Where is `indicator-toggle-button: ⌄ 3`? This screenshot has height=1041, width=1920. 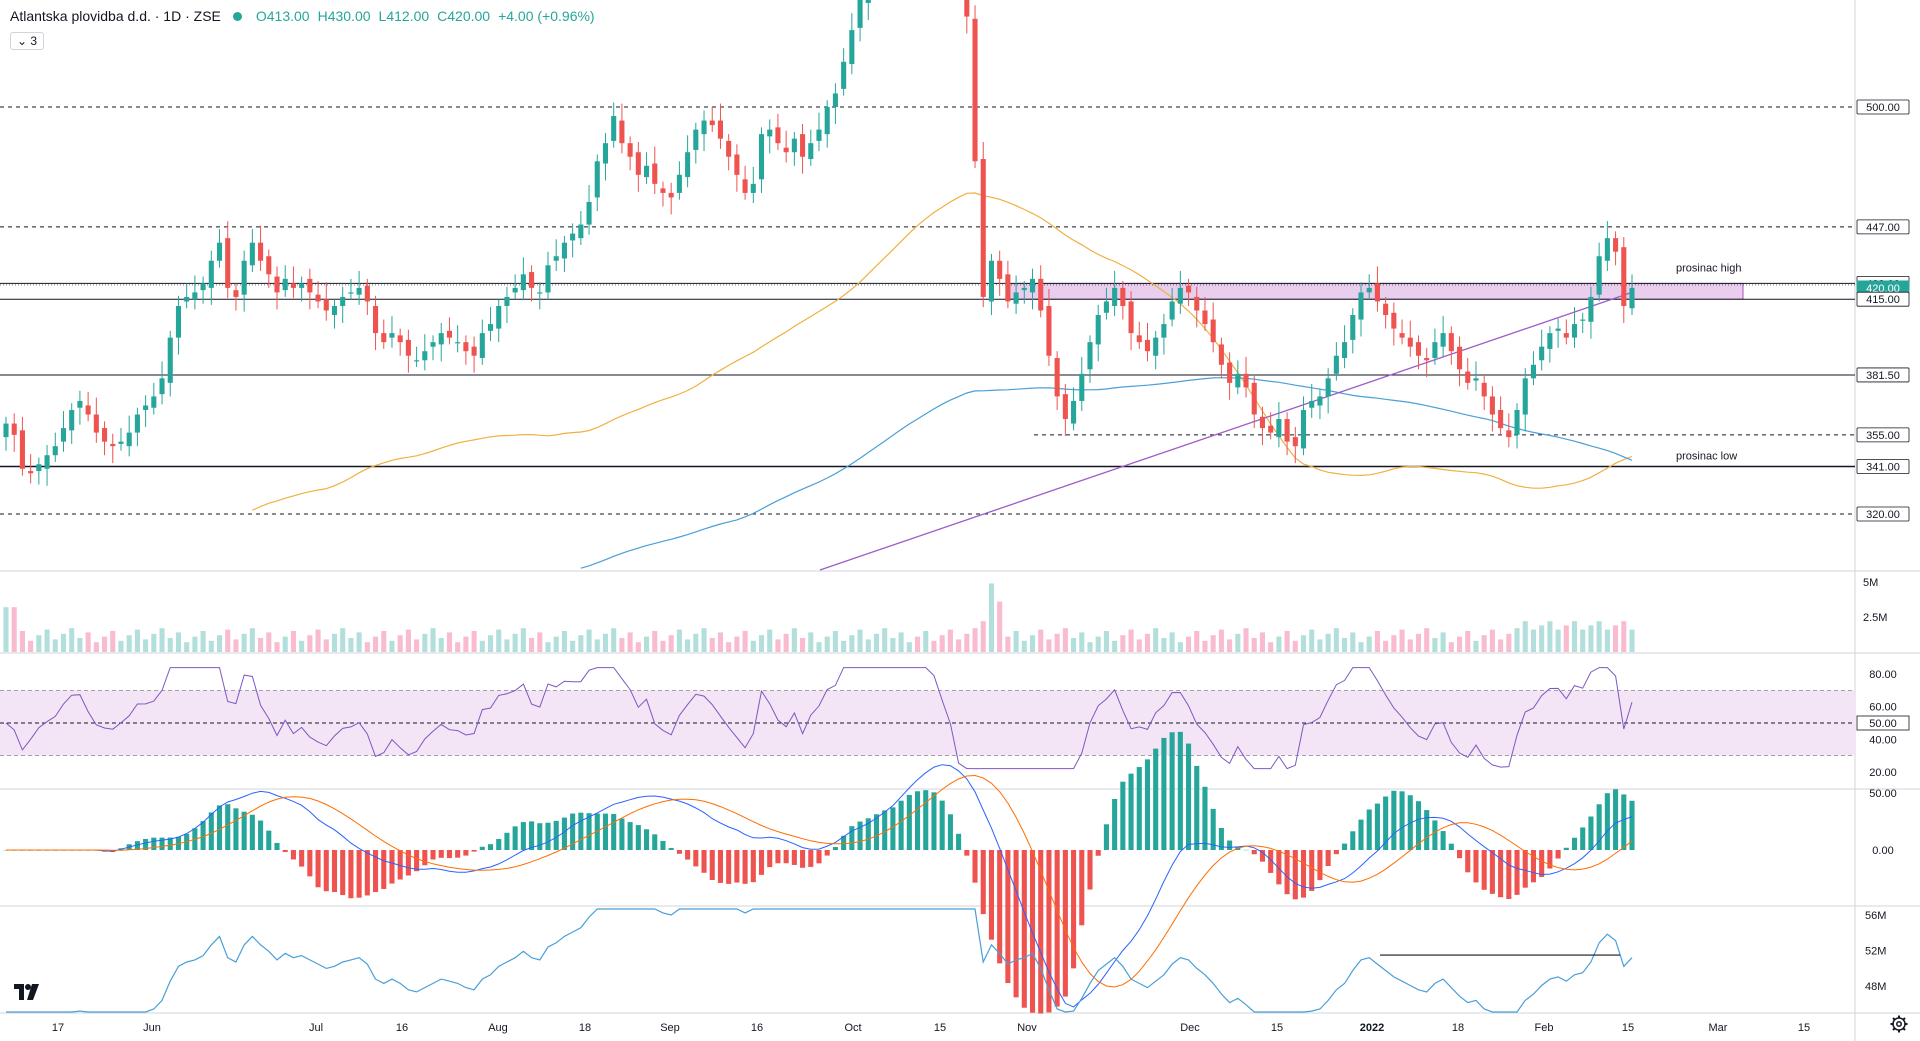 indicator-toggle-button: ⌄ 3 is located at coordinates (27, 41).